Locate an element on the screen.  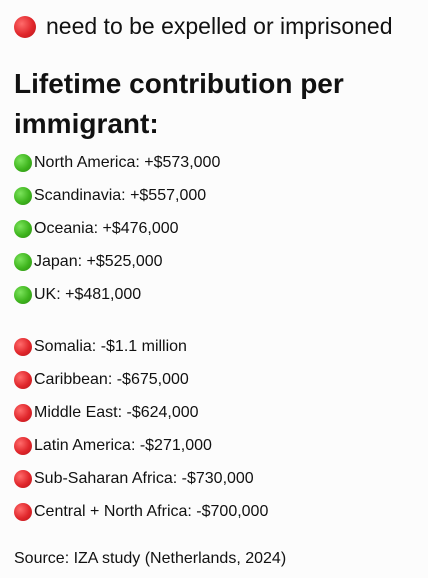
list-item: Caribbean: -$675,000 is located at coordinates (141, 379).